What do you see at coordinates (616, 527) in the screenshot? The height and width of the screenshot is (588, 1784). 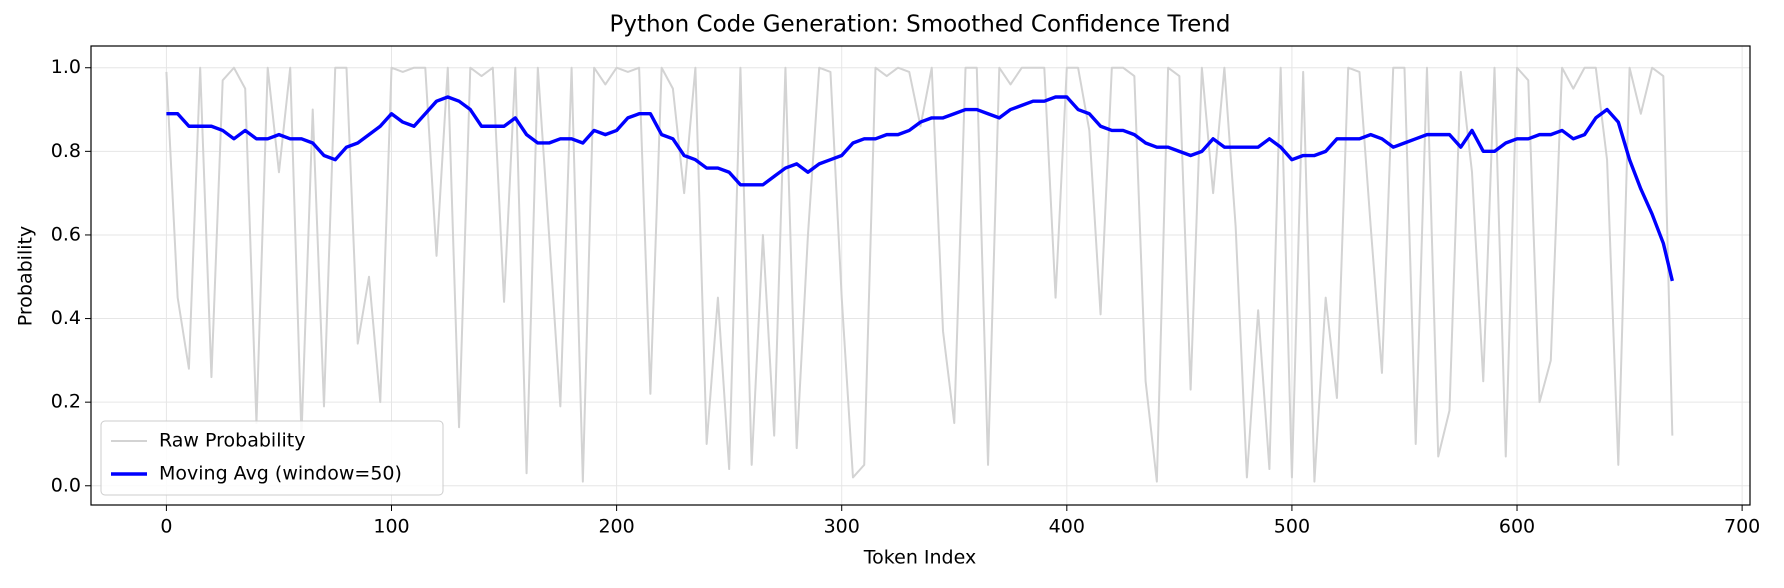 I see `x-tick-label: 200` at bounding box center [616, 527].